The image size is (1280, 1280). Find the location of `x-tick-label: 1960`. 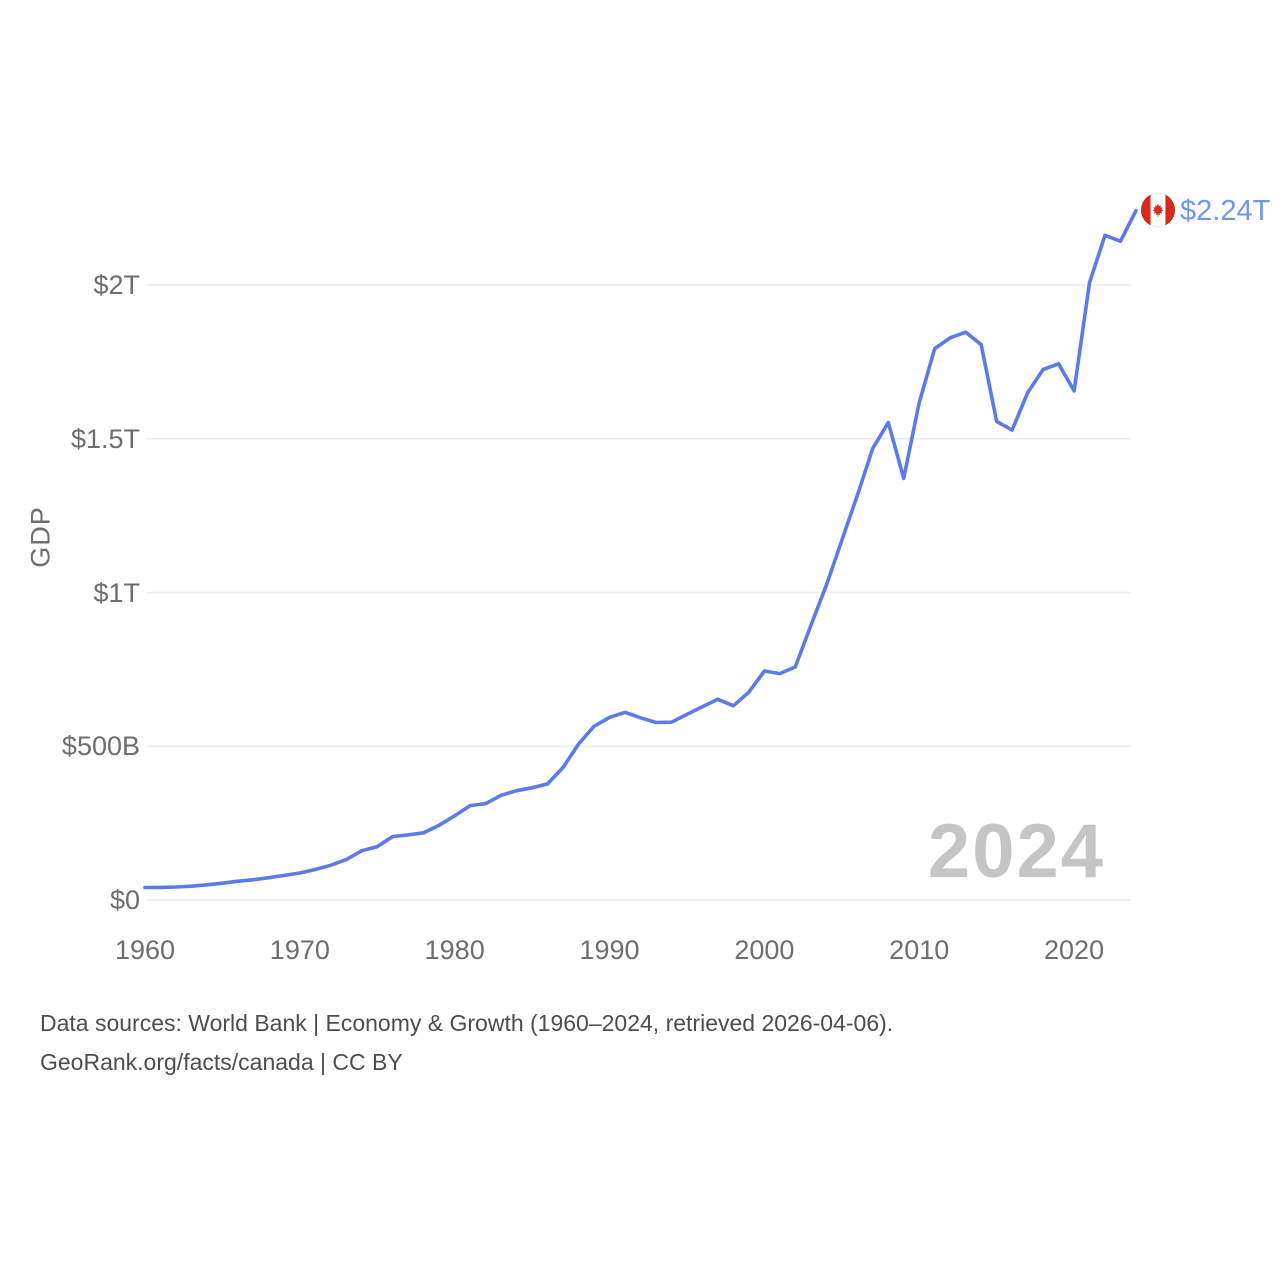

x-tick-label: 1960 is located at coordinates (145, 950).